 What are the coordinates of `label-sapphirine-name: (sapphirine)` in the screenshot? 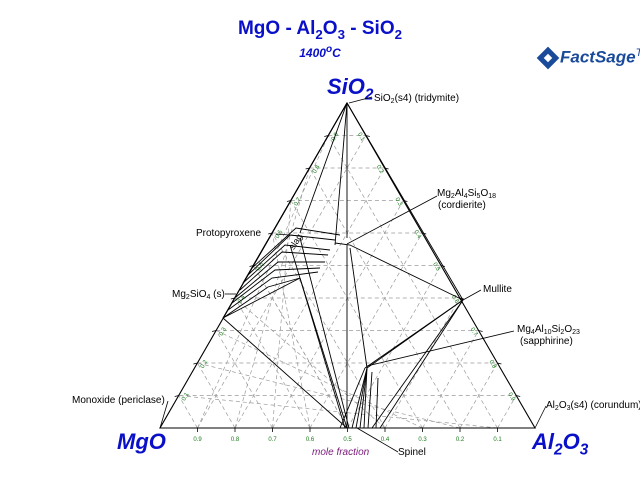 It's located at (546, 341).